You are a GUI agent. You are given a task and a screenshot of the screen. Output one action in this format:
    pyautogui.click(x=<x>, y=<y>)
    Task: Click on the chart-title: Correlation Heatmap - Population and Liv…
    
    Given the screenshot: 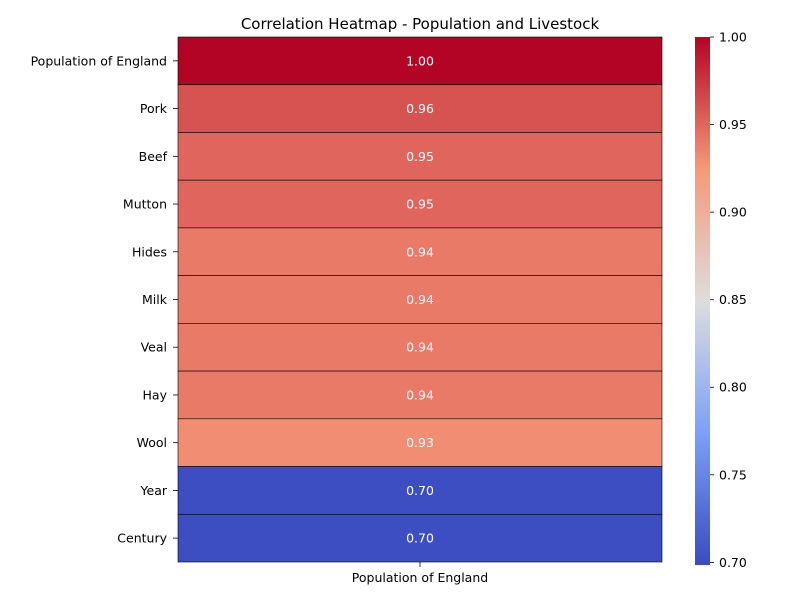 What is the action you would take?
    pyautogui.click(x=420, y=24)
    